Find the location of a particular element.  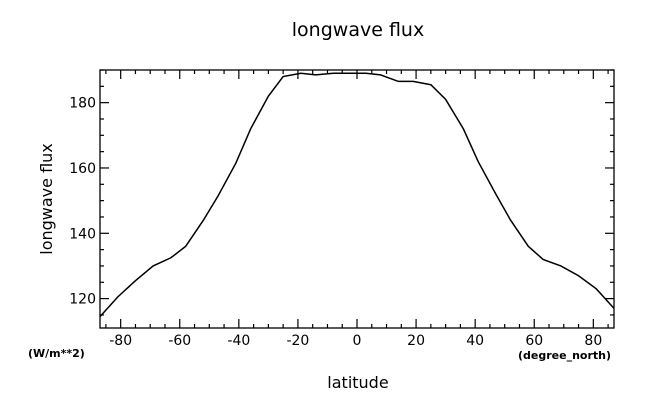

x-tick-label: -40 is located at coordinates (238, 341).